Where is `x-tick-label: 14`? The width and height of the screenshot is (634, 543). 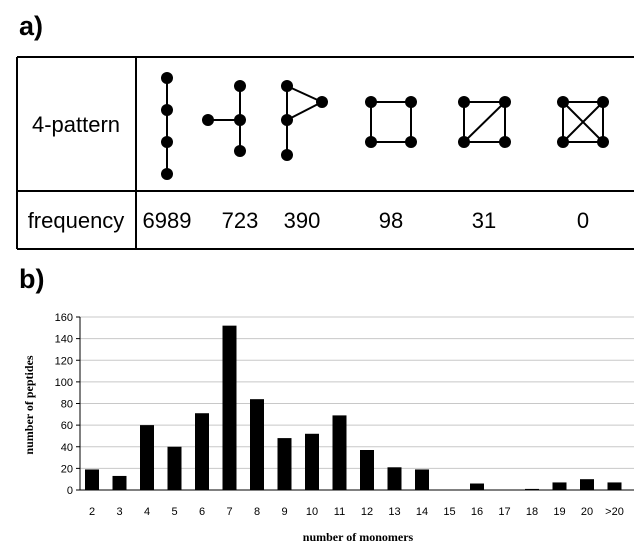
x-tick-label: 14 is located at coordinates (422, 512).